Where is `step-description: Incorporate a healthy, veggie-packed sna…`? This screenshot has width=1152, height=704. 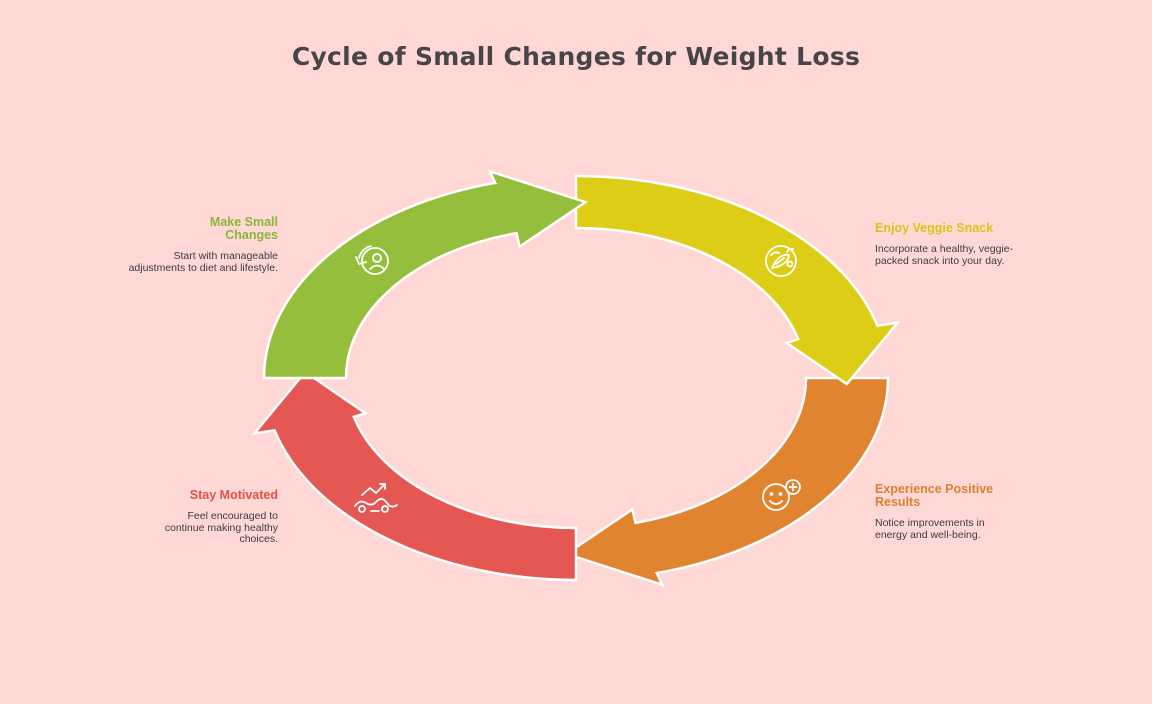
step-description: Incorporate a healthy, veggie-packed sna… is located at coordinates (944, 255).